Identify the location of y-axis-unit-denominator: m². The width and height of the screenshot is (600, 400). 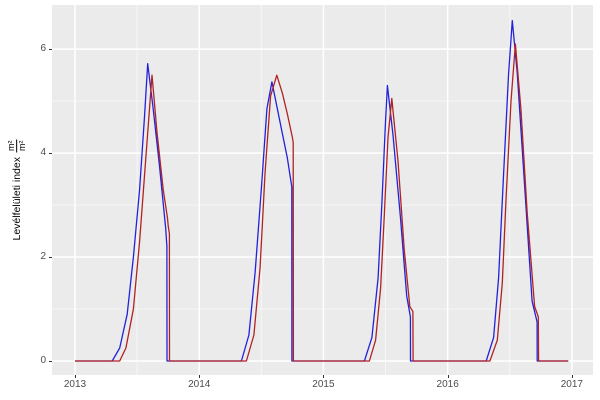
(22, 146).